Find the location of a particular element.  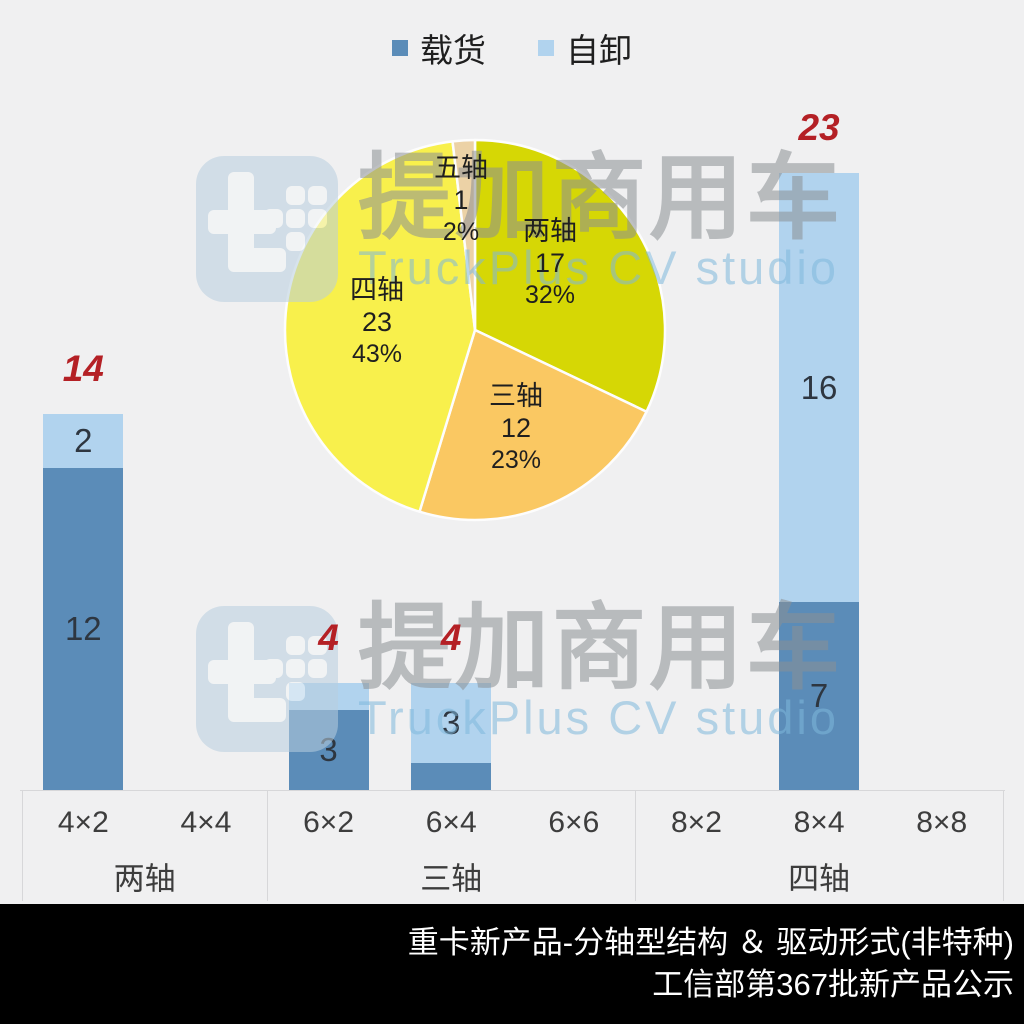

bar-segment-label-8x4-cargo: 7 is located at coordinates (819, 696).